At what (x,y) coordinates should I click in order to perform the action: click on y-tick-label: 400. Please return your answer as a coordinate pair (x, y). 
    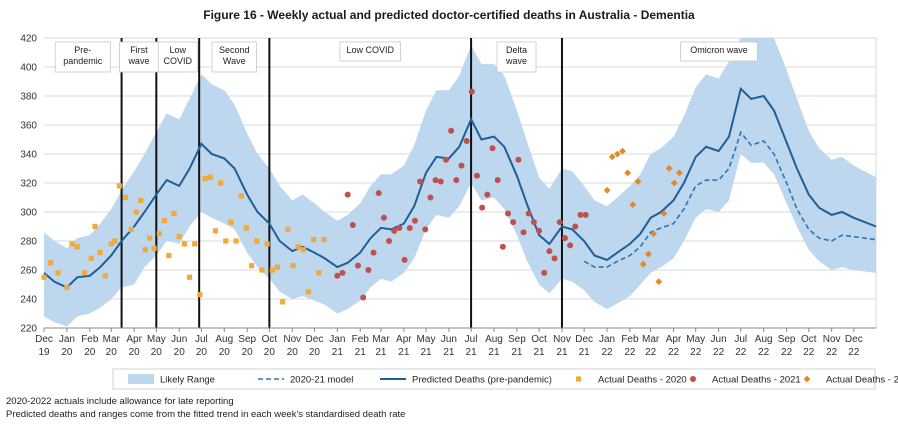
    Looking at the image, I should click on (28, 68).